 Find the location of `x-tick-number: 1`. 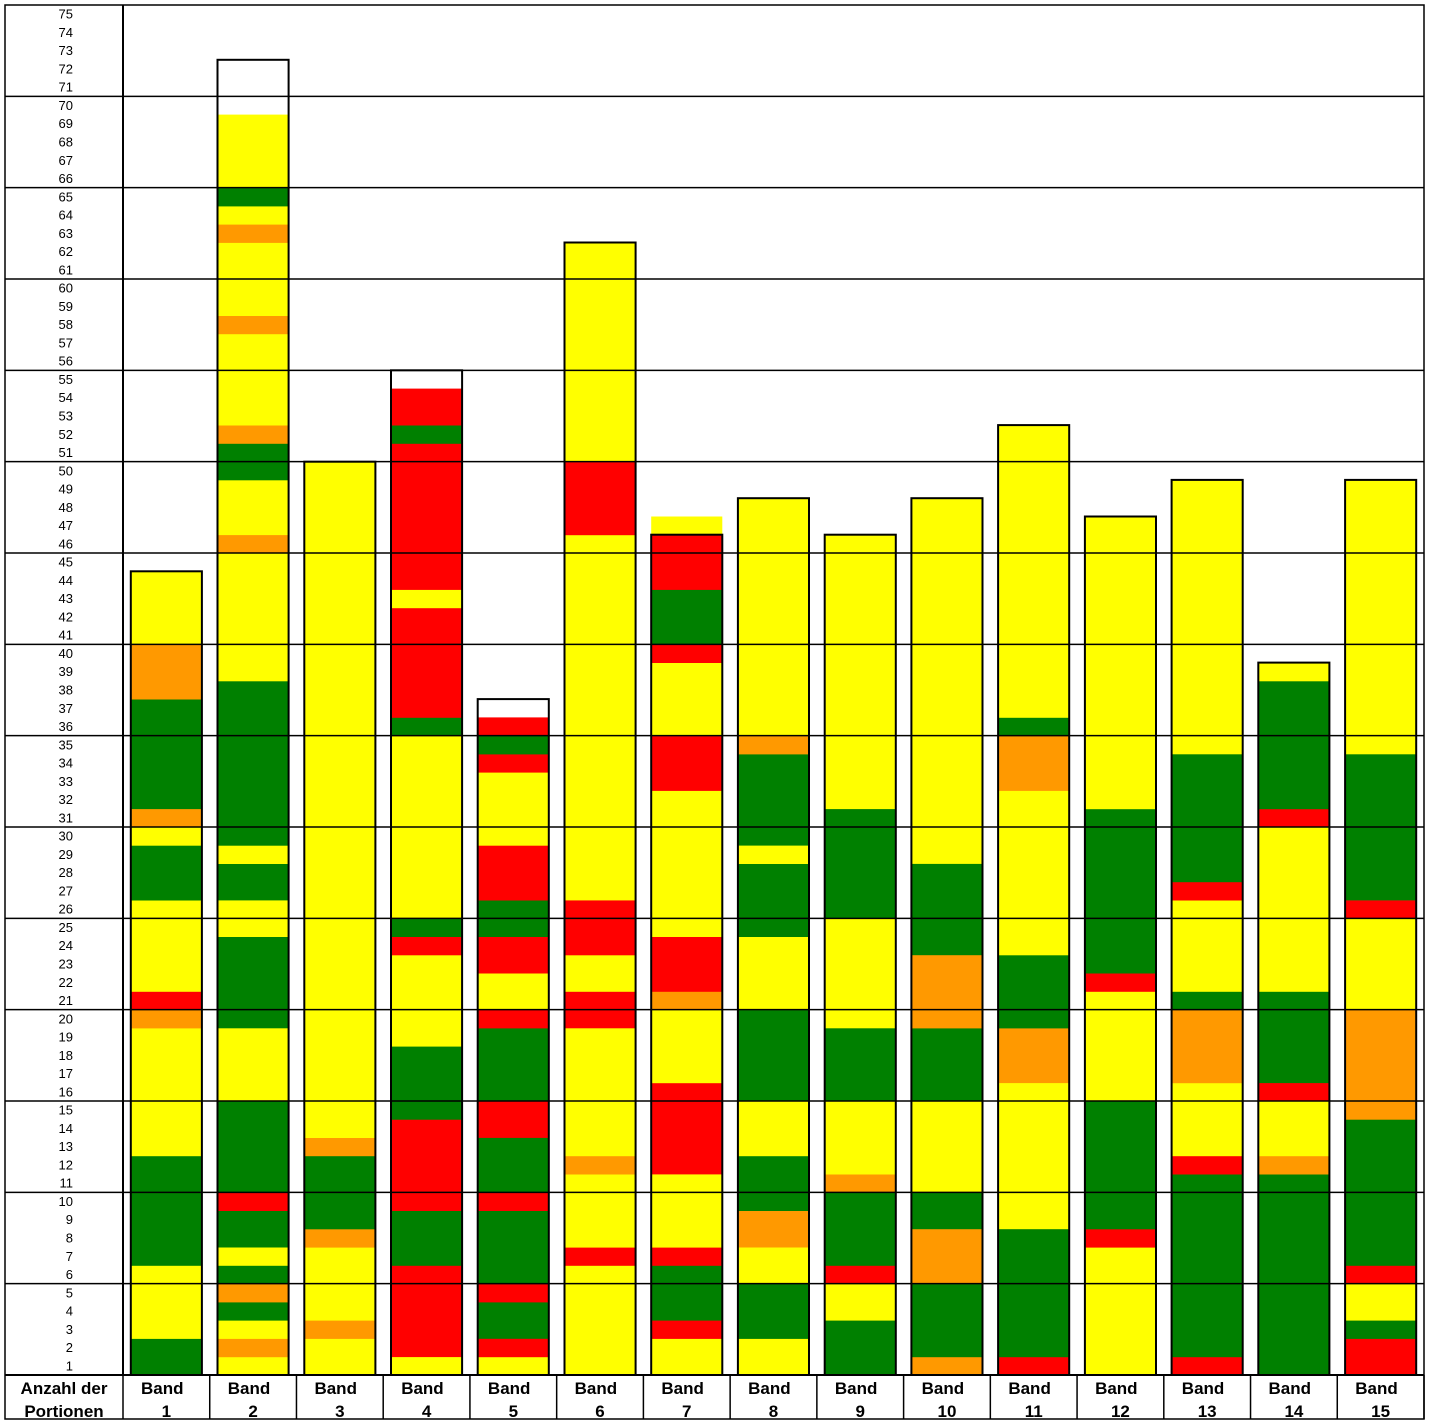

x-tick-number: 1 is located at coordinates (166, 1411).